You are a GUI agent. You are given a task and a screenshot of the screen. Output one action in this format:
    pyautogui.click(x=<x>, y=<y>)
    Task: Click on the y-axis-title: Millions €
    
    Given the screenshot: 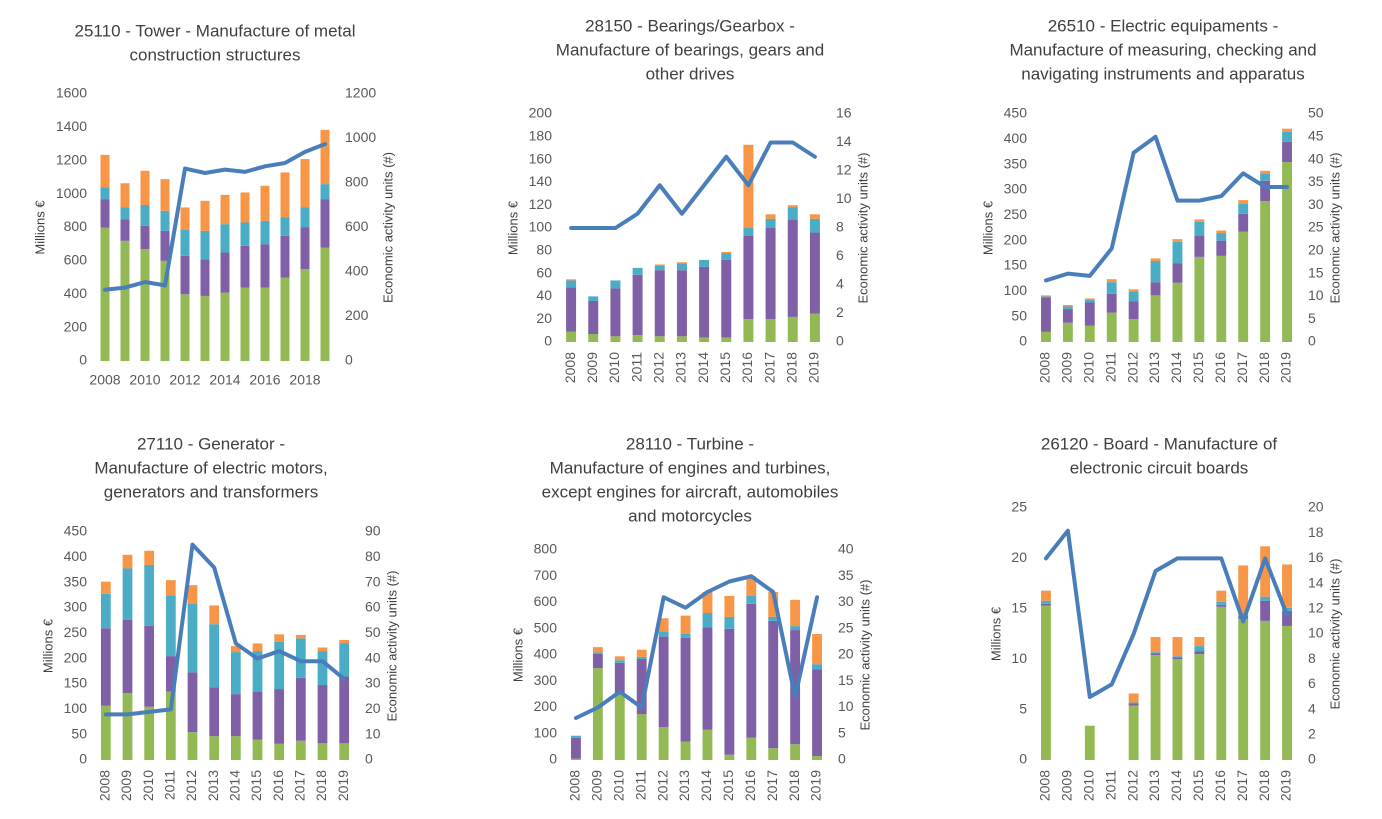 What is the action you would take?
    pyautogui.click(x=39, y=227)
    